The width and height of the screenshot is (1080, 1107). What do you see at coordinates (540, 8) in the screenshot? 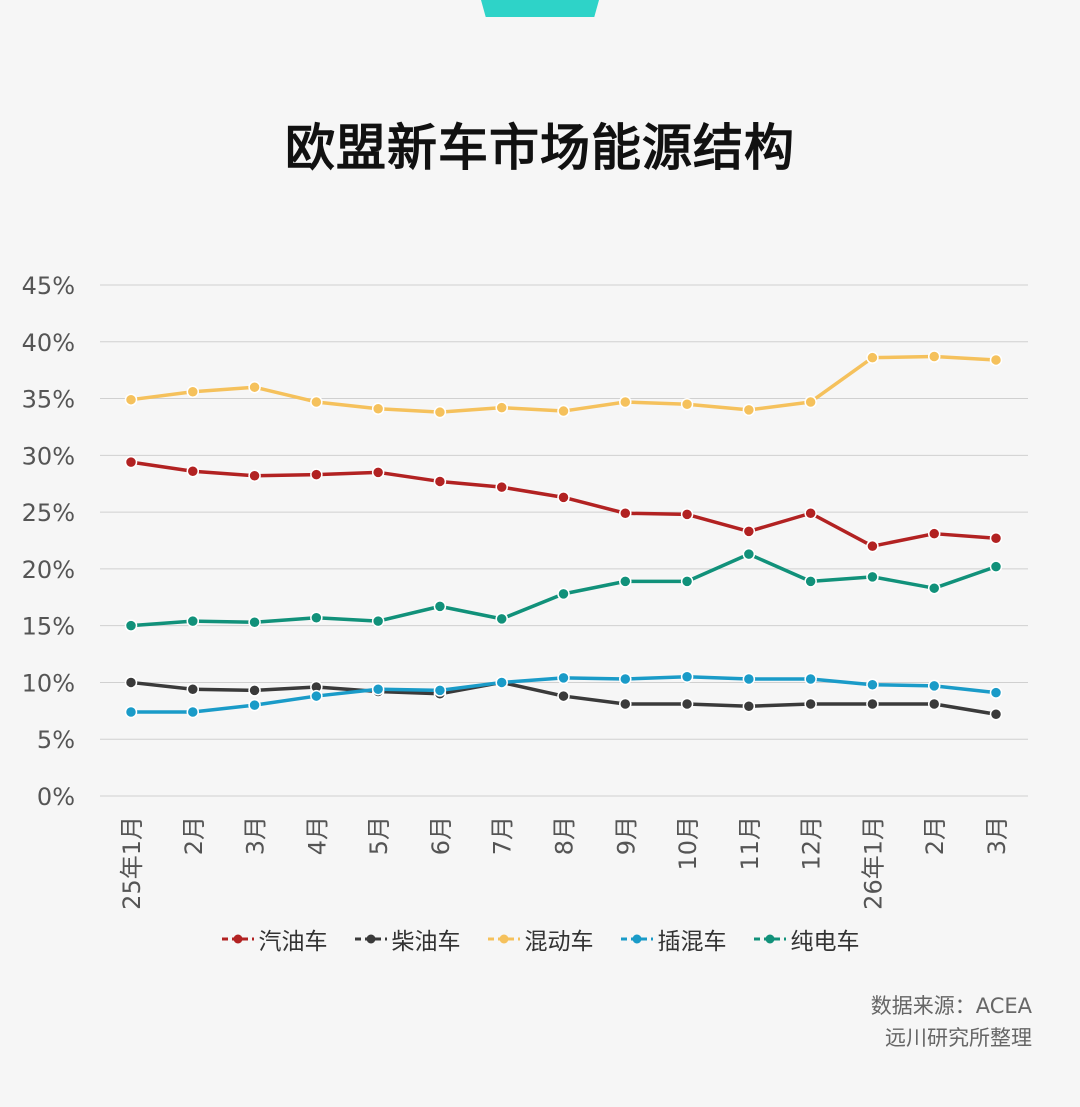
I see `top-accent-tab` at bounding box center [540, 8].